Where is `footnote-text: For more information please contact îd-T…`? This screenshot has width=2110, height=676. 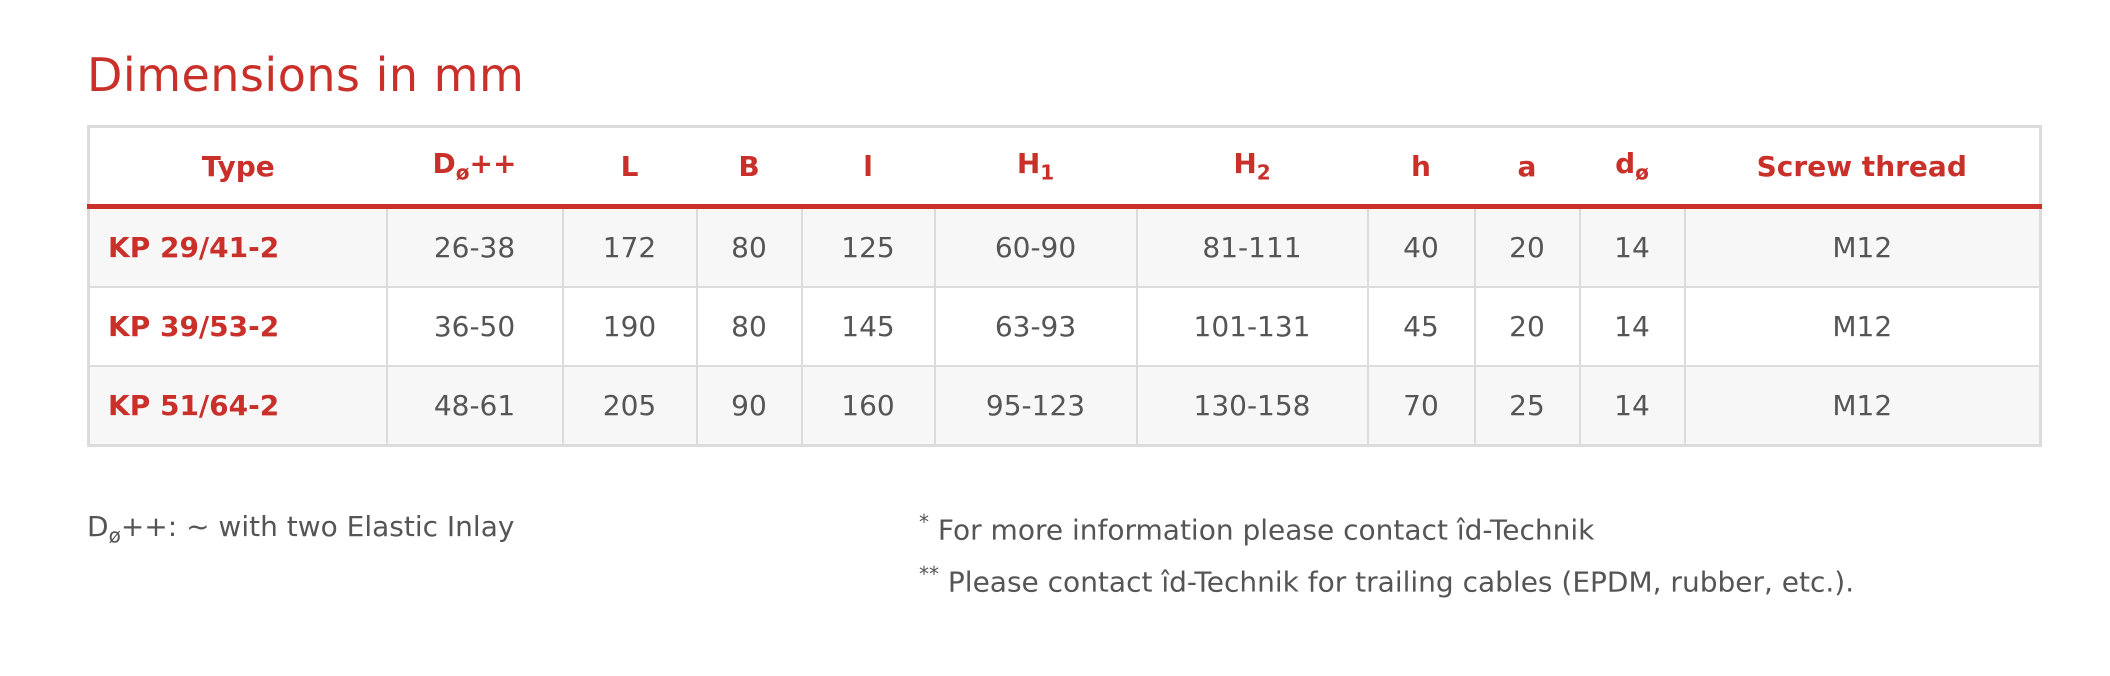
footnote-text: For more information please contact îd-T… is located at coordinates (1262, 530).